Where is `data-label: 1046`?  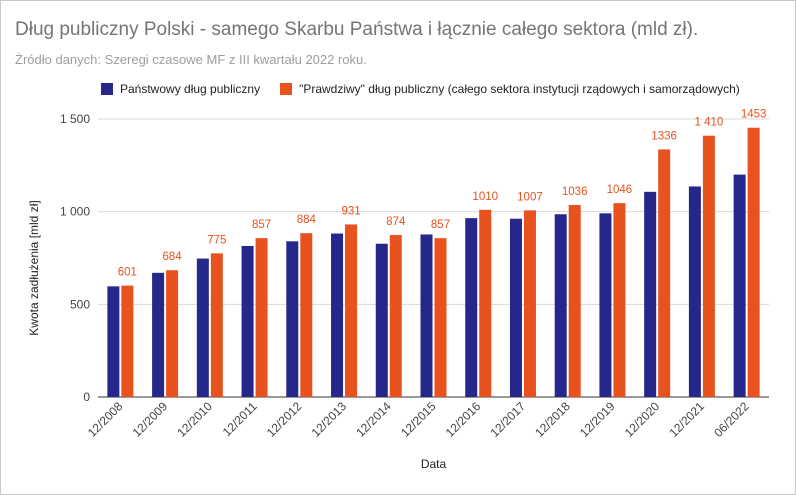 data-label: 1046 is located at coordinates (620, 190).